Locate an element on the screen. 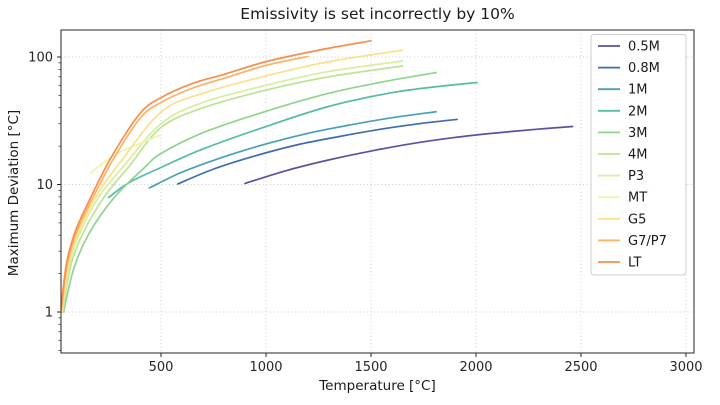 The height and width of the screenshot is (405, 720). series-line-0-8m is located at coordinates (317, 151).